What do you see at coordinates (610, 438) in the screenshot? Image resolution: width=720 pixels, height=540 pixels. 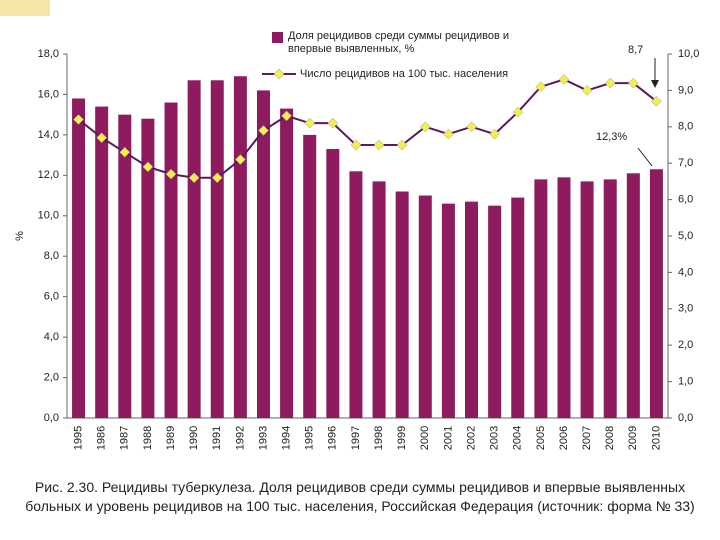 I see `x-tick-label: 2008` at bounding box center [610, 438].